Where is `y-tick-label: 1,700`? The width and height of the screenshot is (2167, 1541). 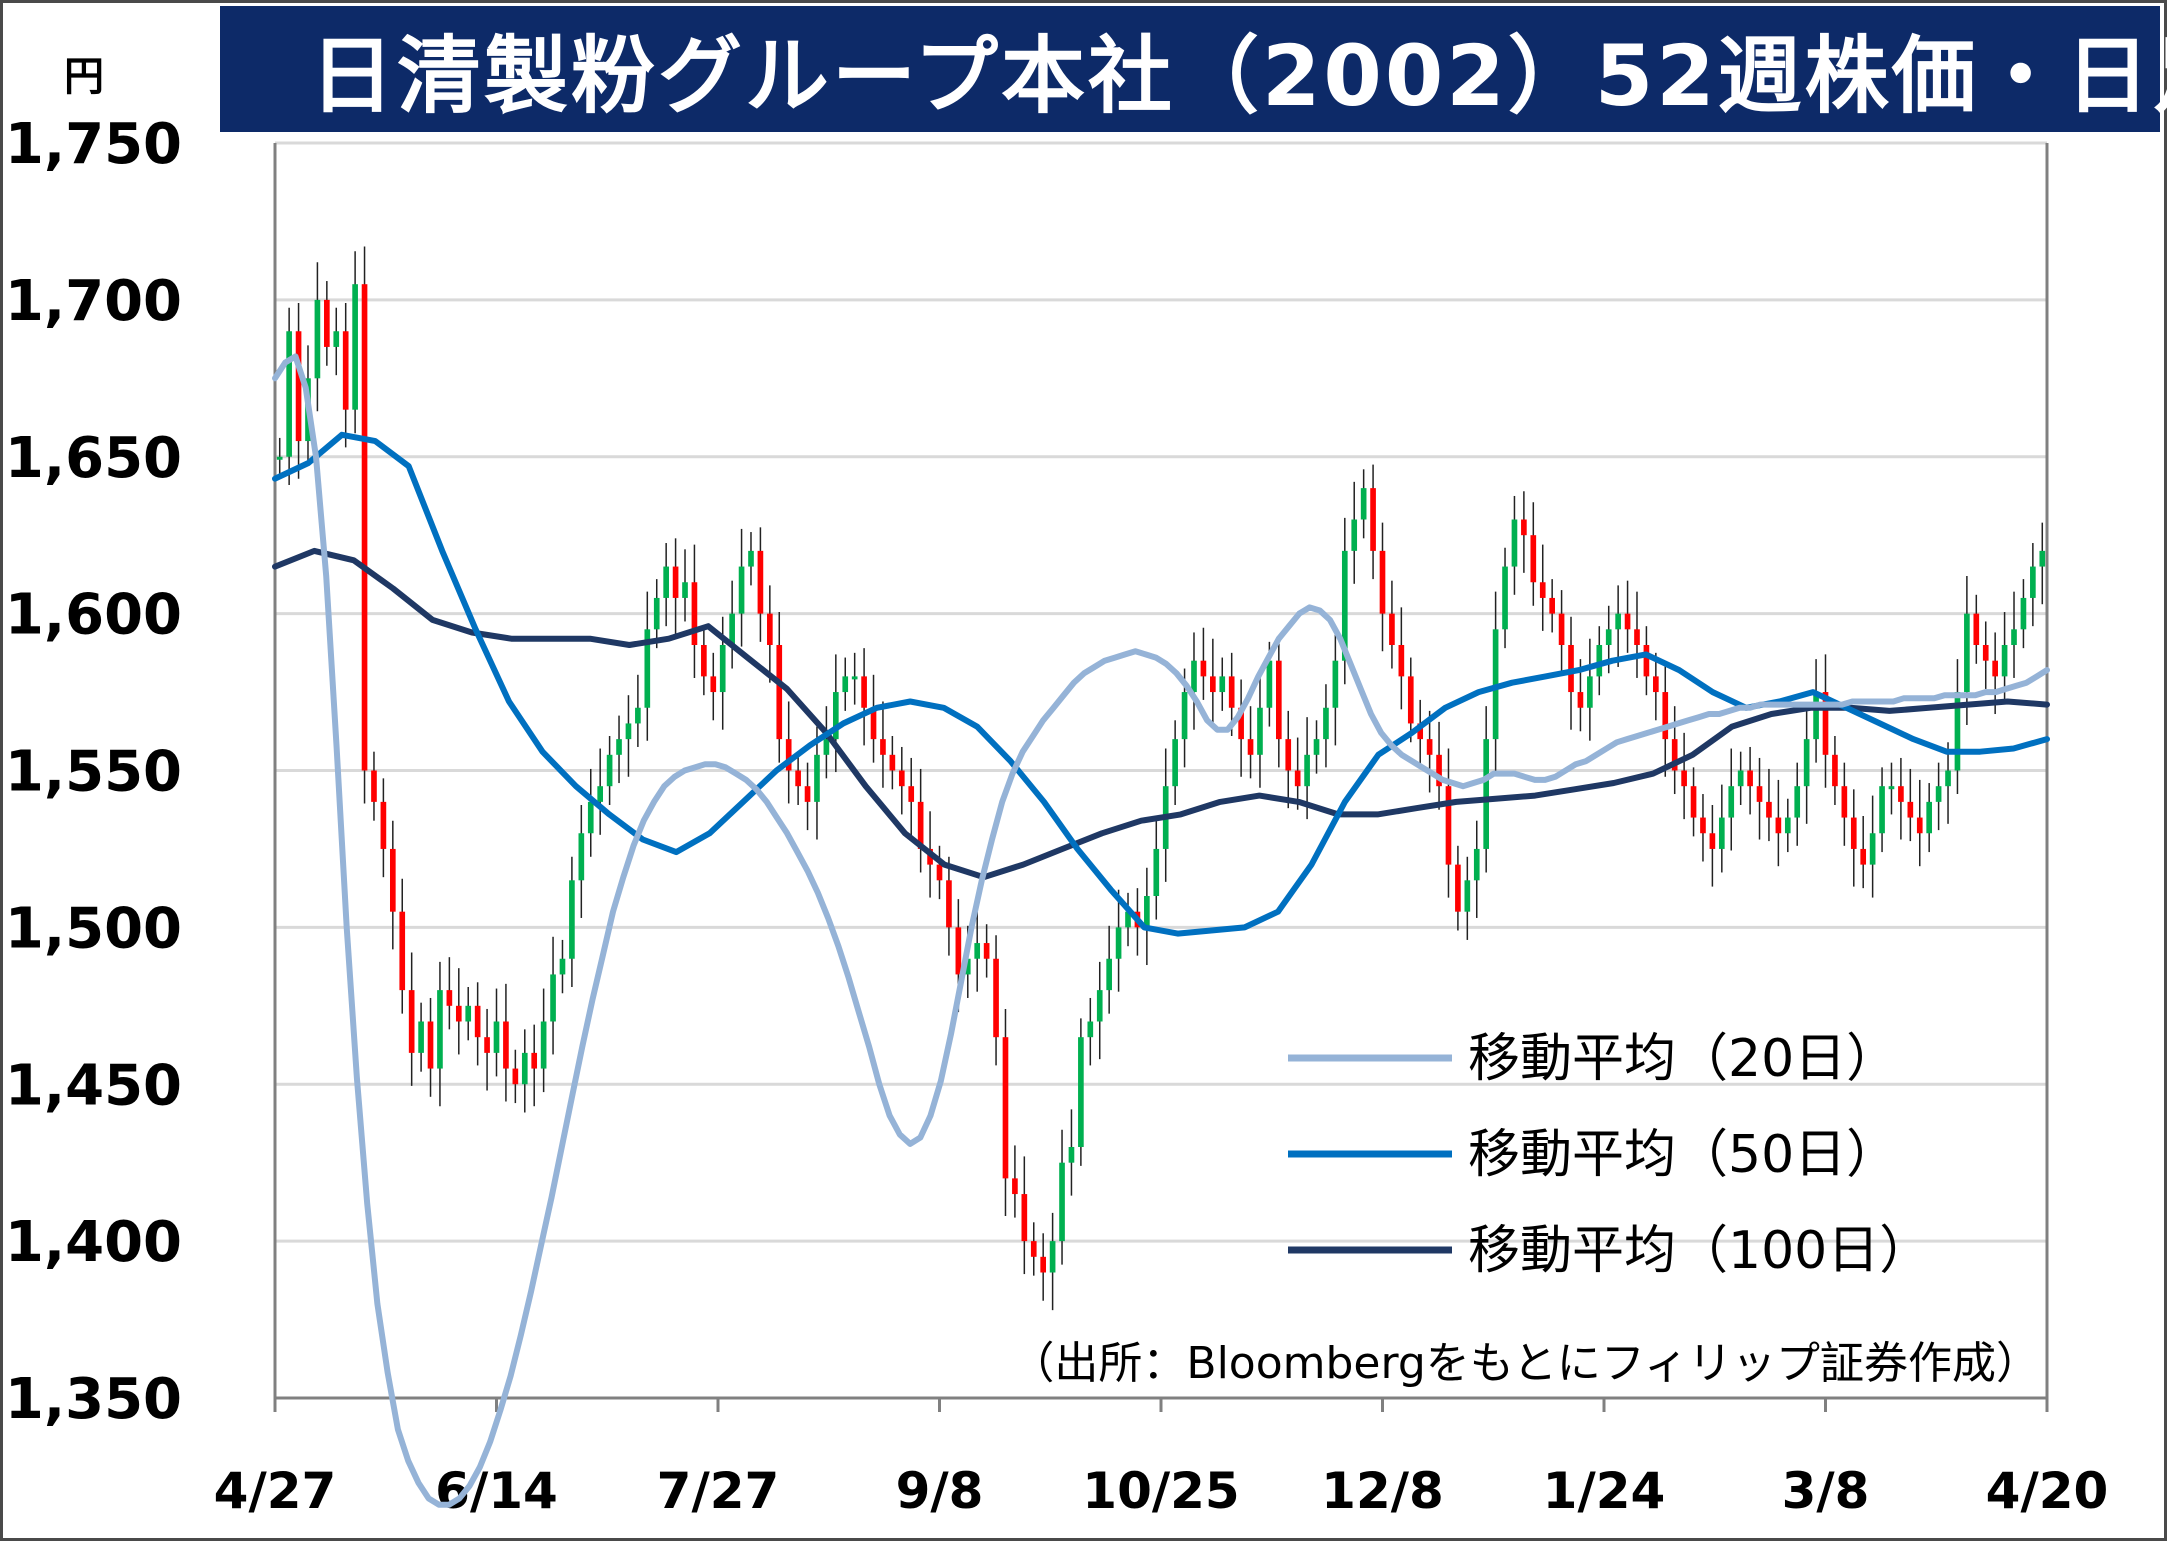
y-tick-label: 1,700 is located at coordinates (93, 301).